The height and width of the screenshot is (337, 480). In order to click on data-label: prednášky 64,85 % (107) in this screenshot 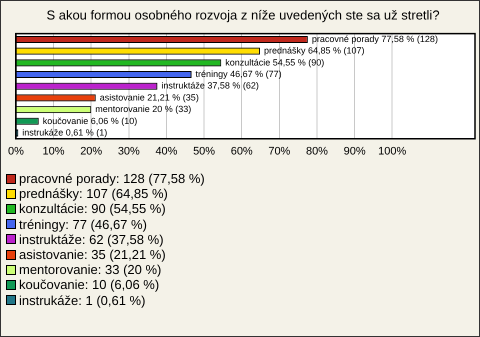, I will do `click(314, 51)`.